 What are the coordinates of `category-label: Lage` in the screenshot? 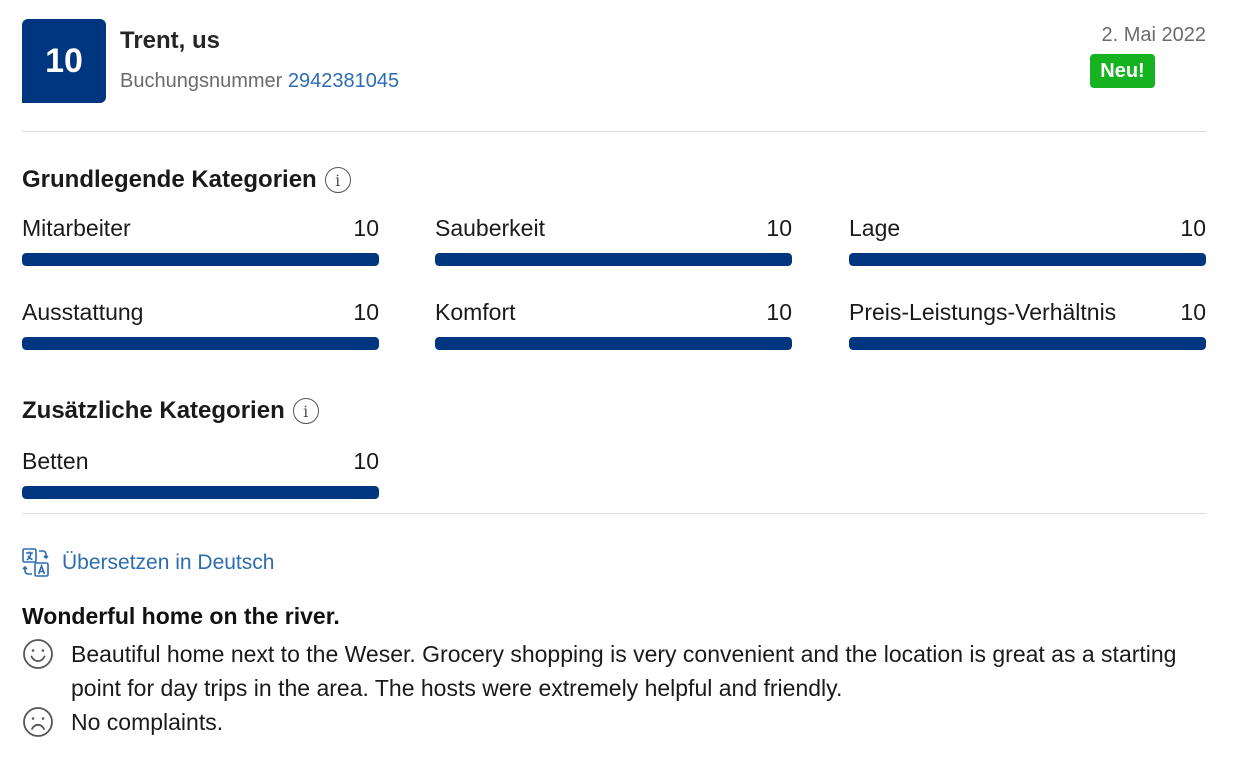 It's located at (875, 228).